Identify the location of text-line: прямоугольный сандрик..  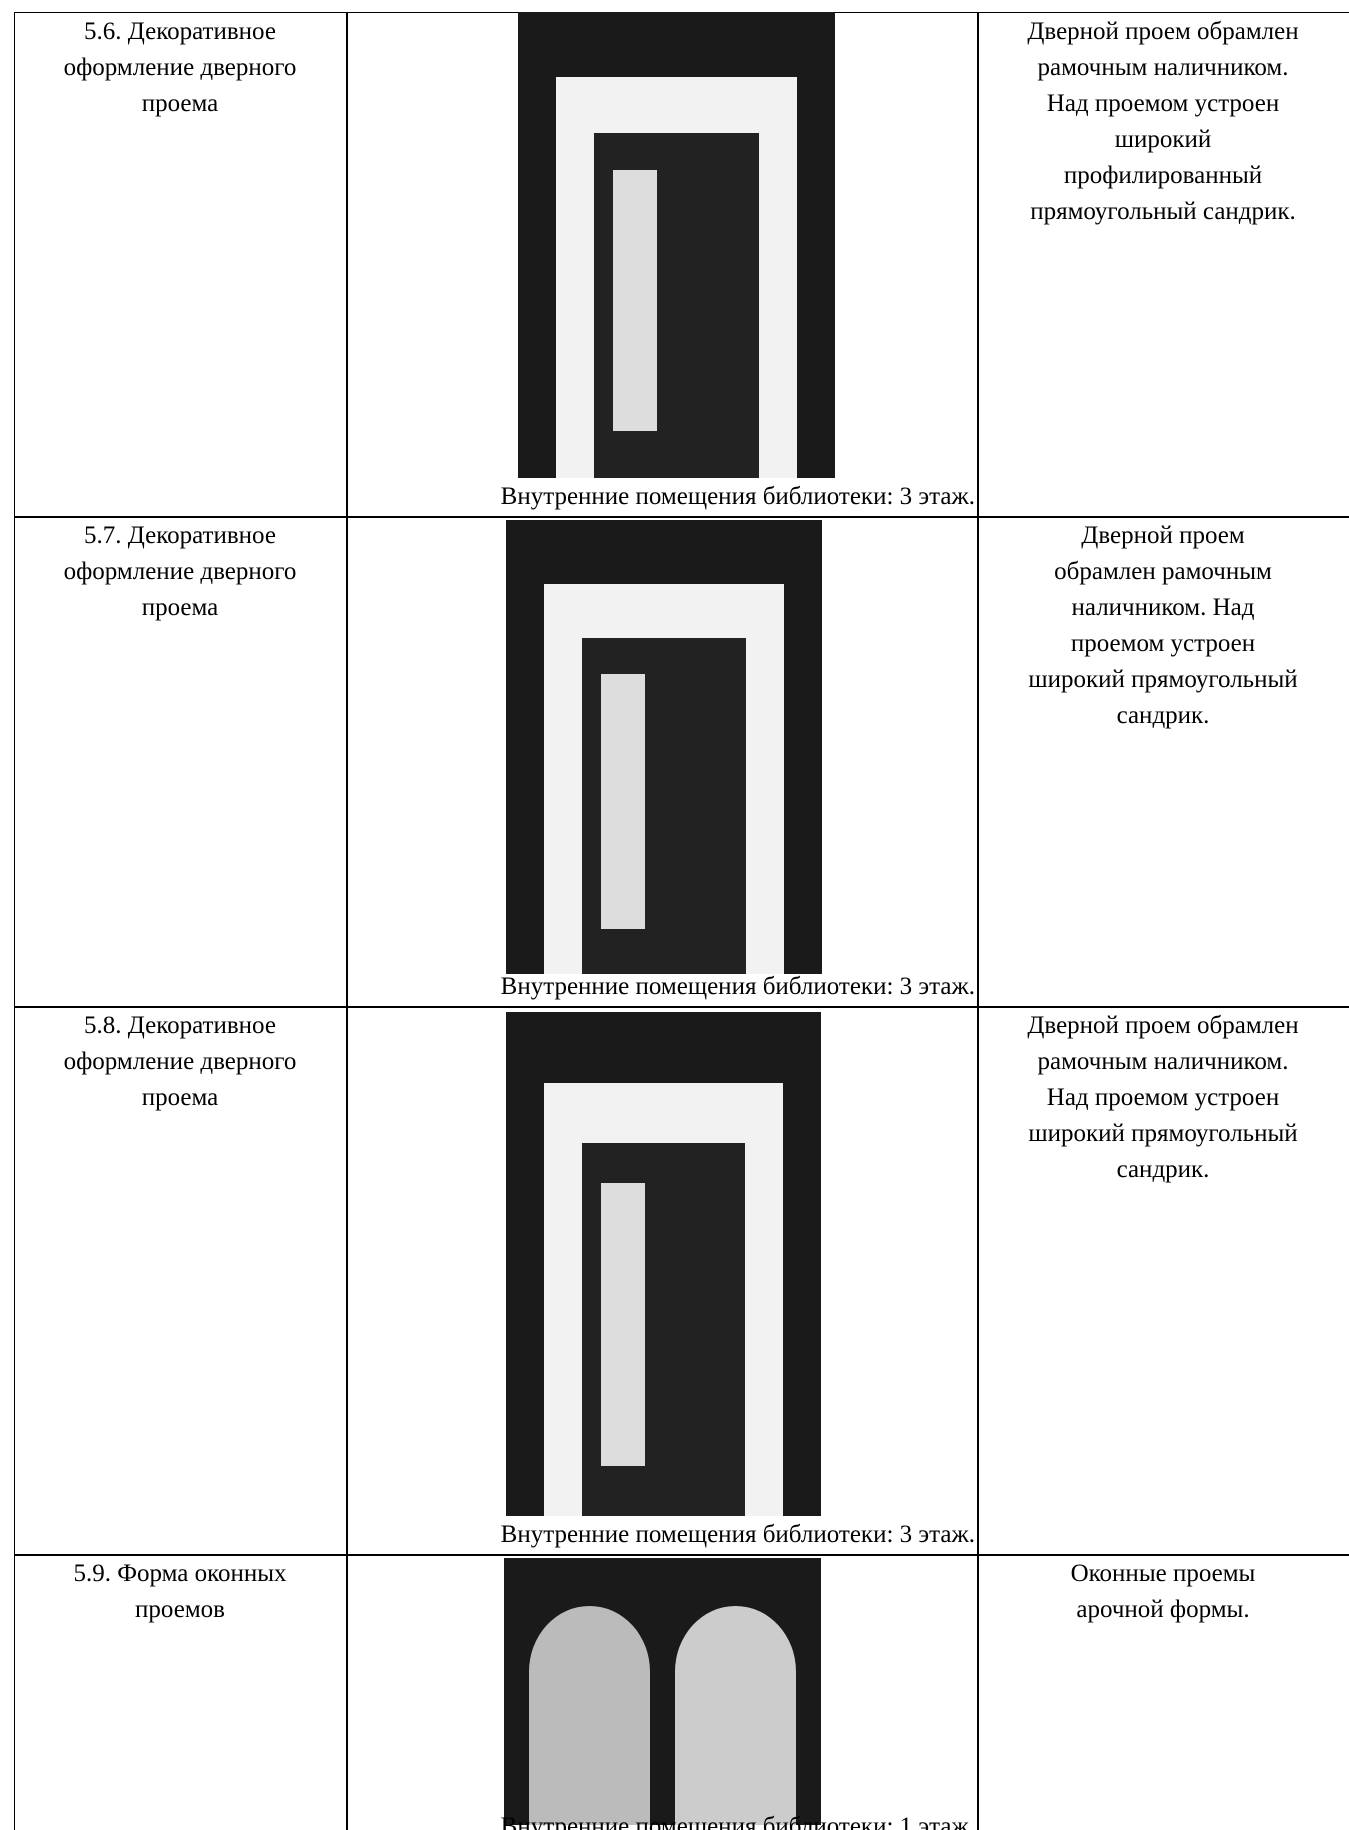
(1163, 211).